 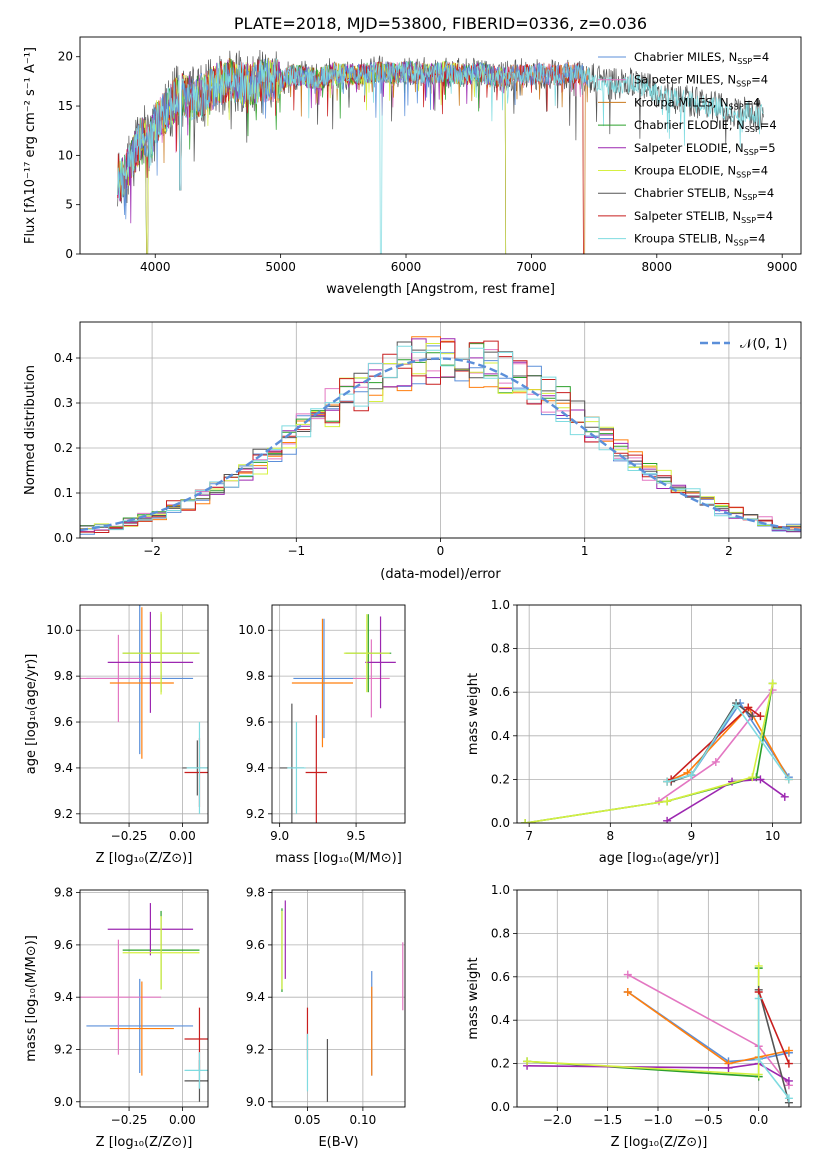 What do you see at coordinates (531, 267) in the screenshot?
I see `x-tick-label: 7000` at bounding box center [531, 267].